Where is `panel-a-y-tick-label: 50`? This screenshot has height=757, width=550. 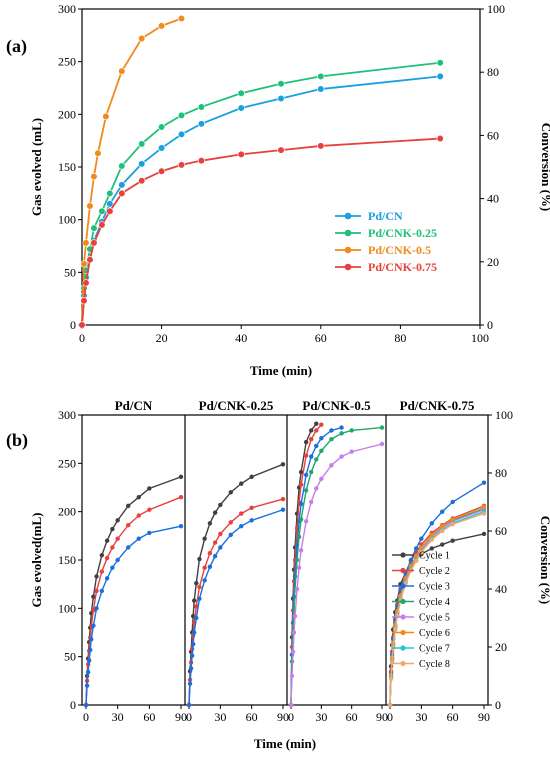
panel-a-y-tick-label: 50 is located at coordinates (70, 272).